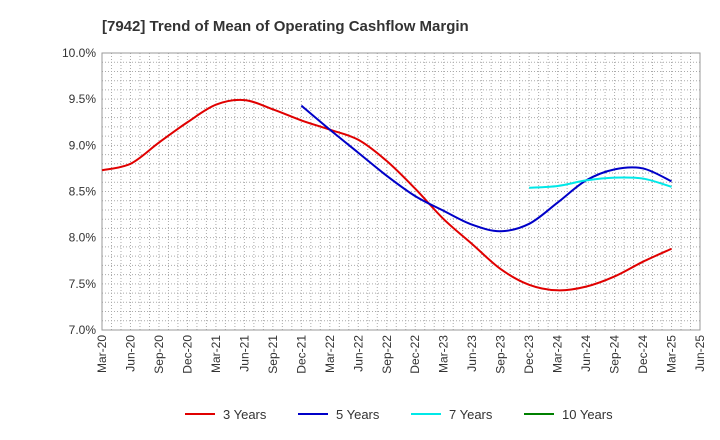 The image size is (720, 440). What do you see at coordinates (529, 354) in the screenshot?
I see `x-tick-label: Dec-23` at bounding box center [529, 354].